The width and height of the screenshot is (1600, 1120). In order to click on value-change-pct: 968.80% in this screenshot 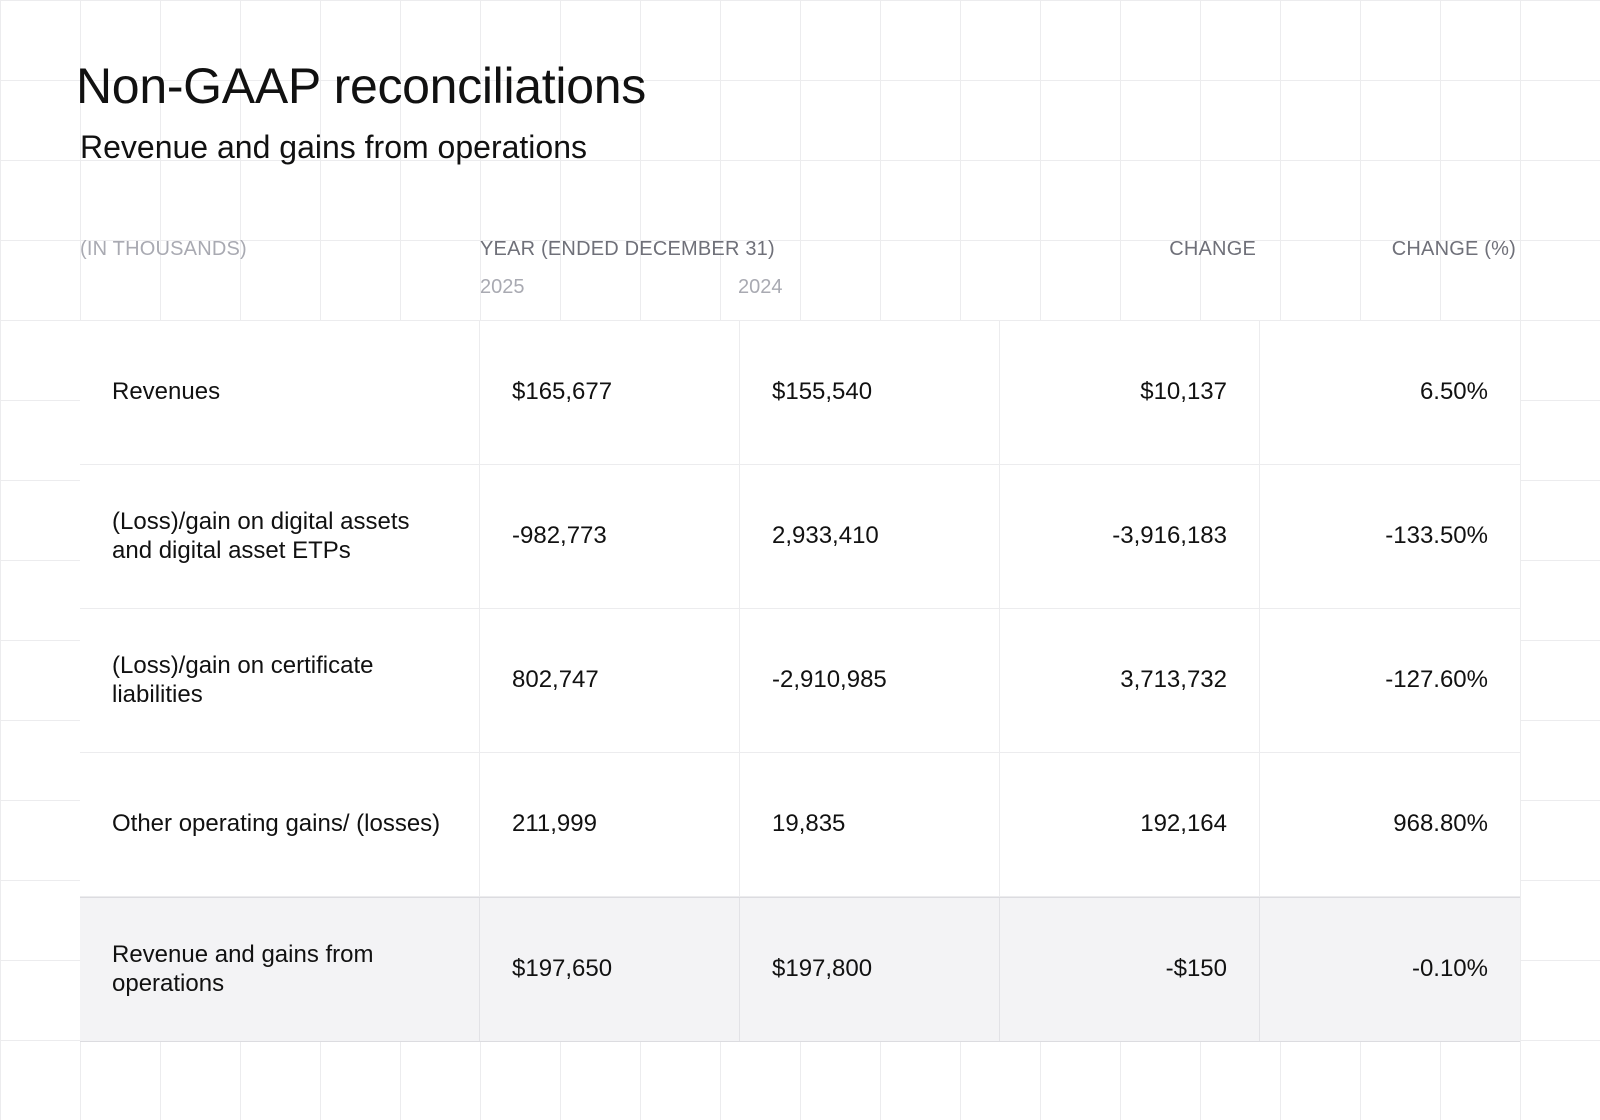, I will do `click(1440, 824)`.